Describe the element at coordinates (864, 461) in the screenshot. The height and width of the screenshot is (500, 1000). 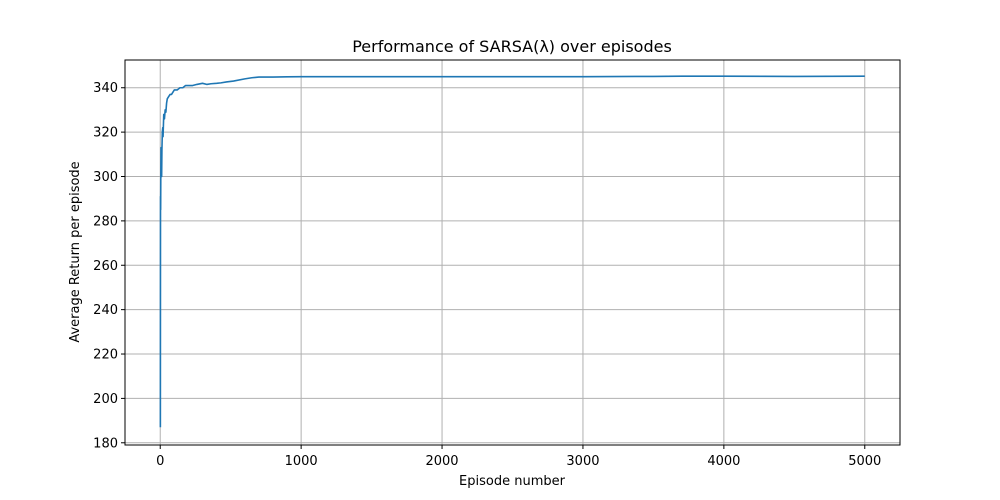
I see `x-tick-label: 5000` at that location.